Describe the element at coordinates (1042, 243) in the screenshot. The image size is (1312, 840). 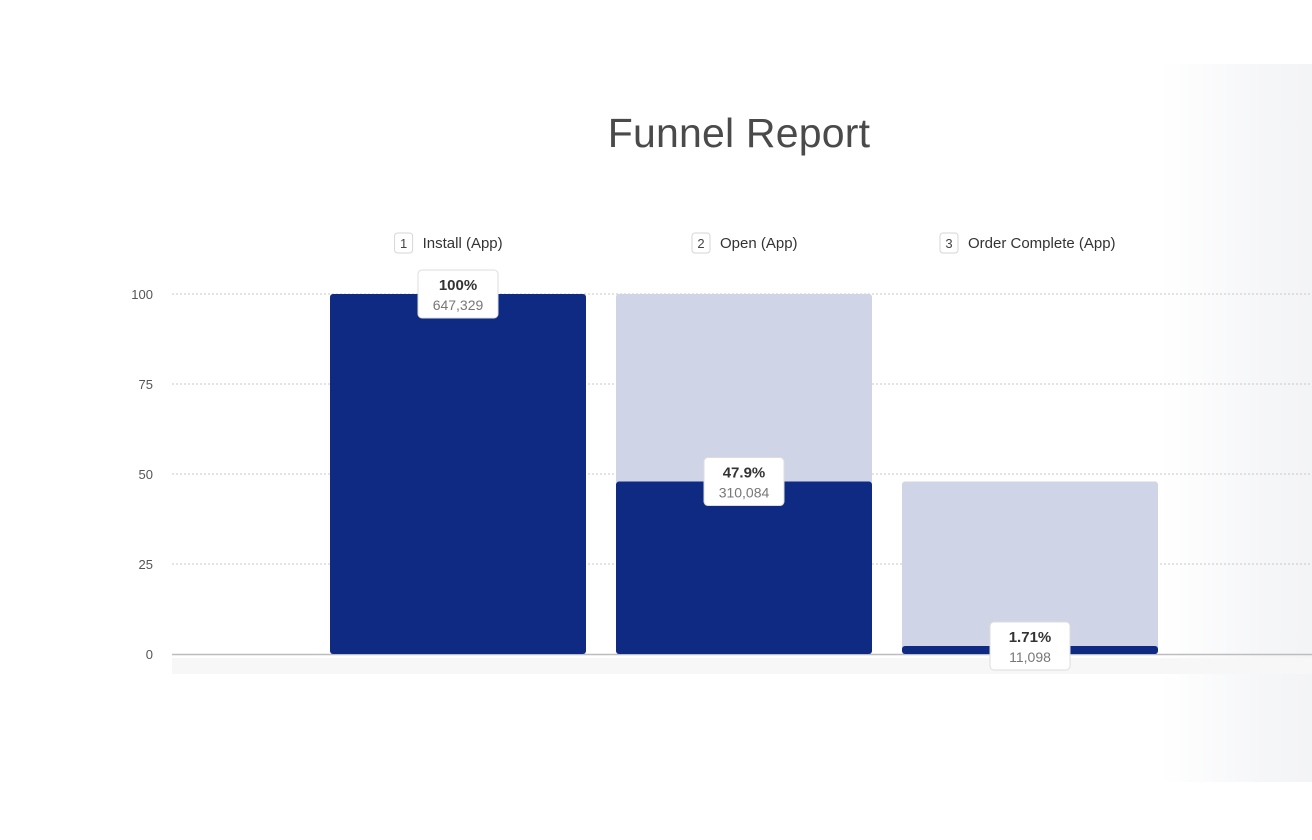
I see `step-label-3: Order Complete (App)` at that location.